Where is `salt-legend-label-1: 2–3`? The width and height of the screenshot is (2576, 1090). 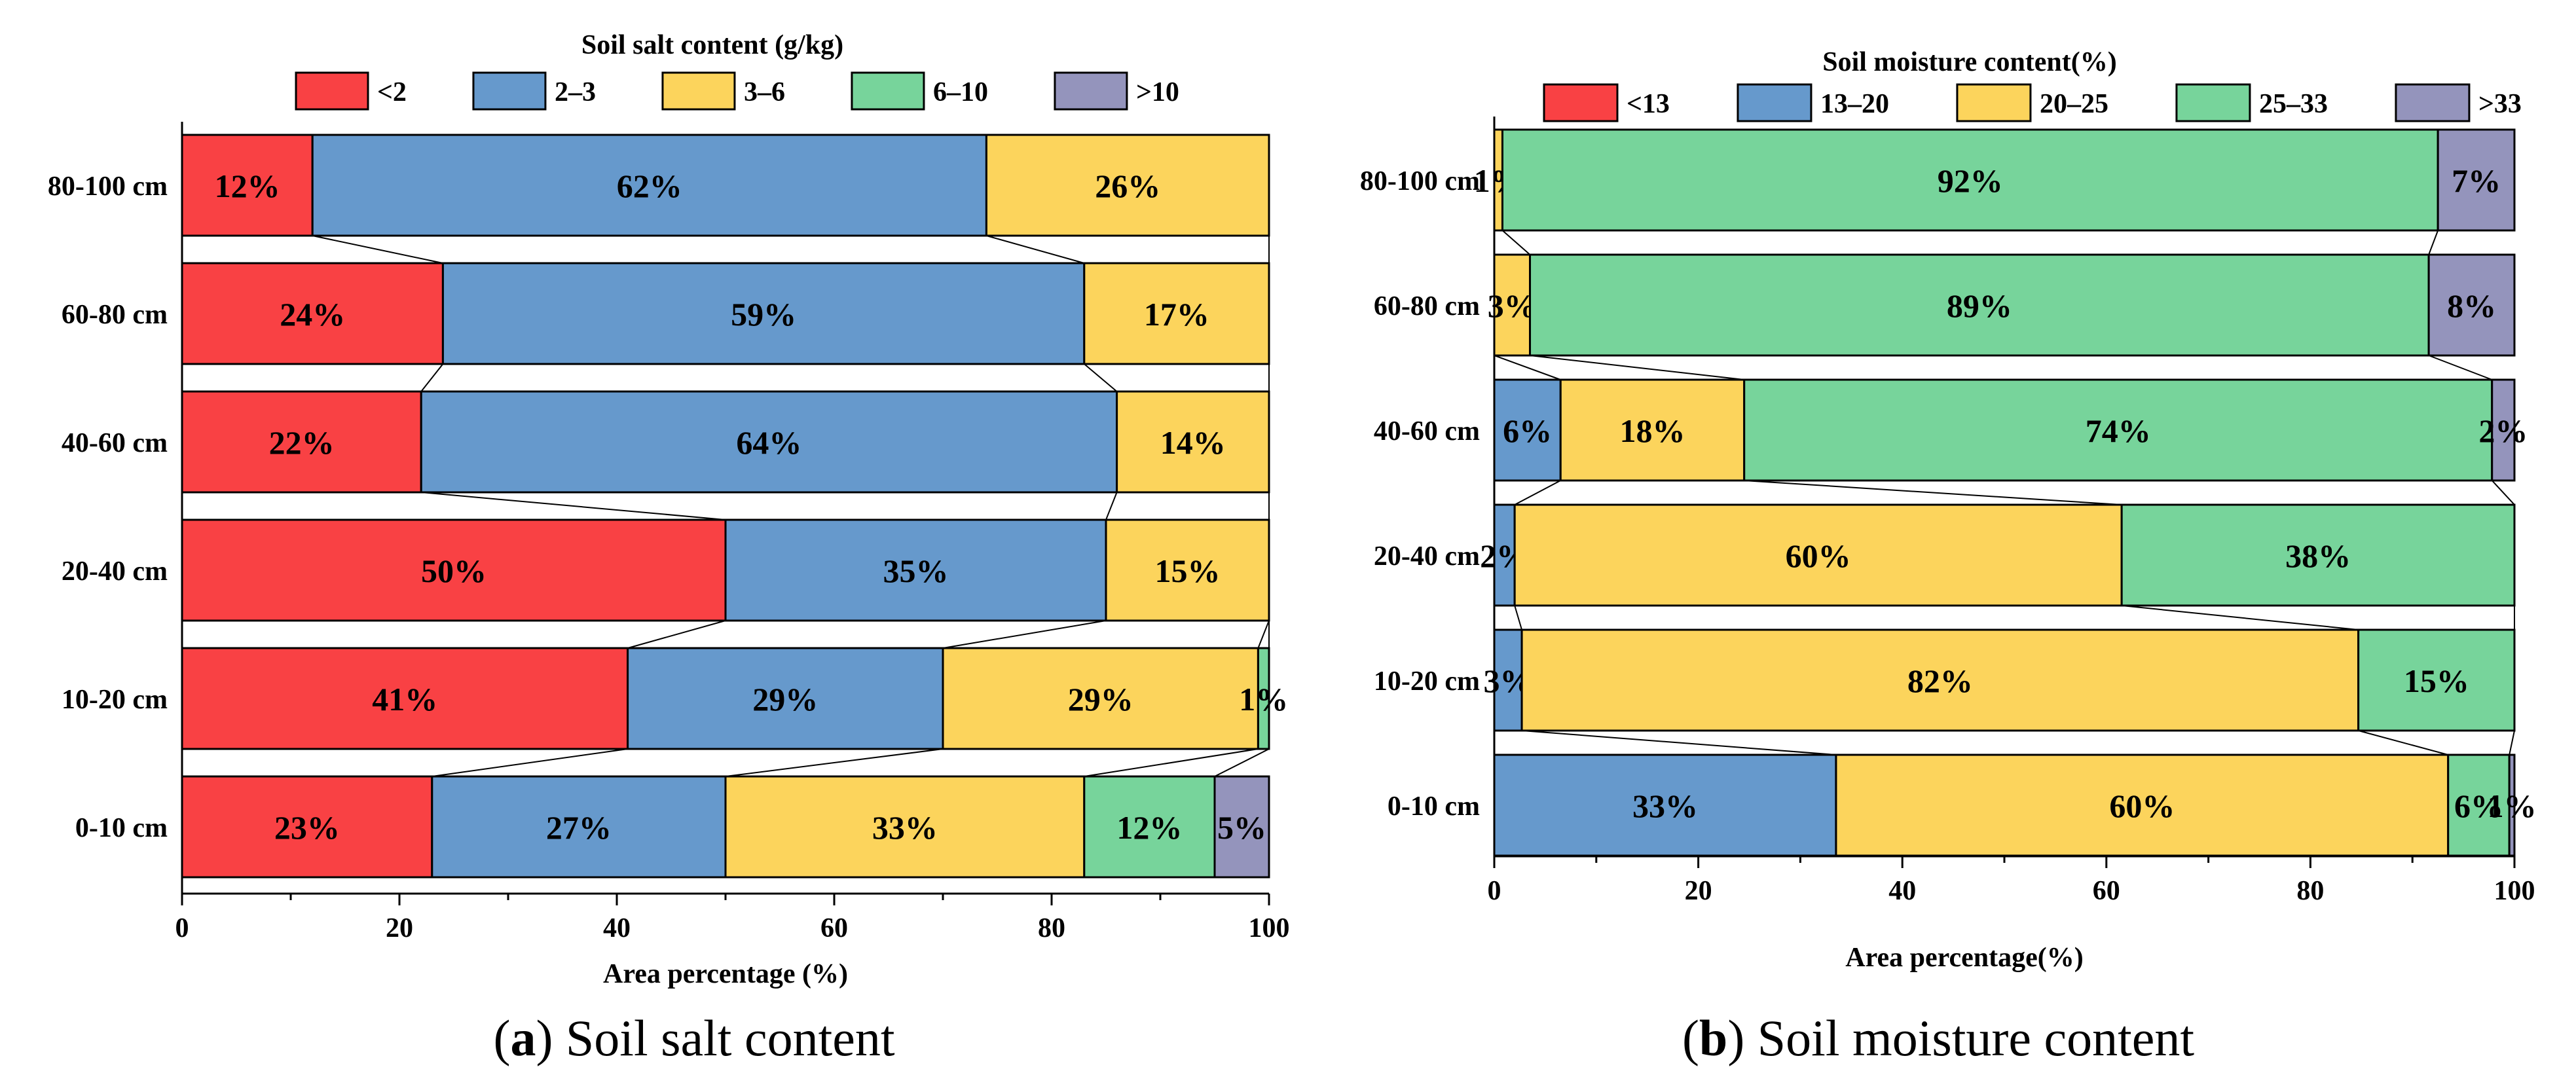
salt-legend-label-1: 2–3 is located at coordinates (575, 92).